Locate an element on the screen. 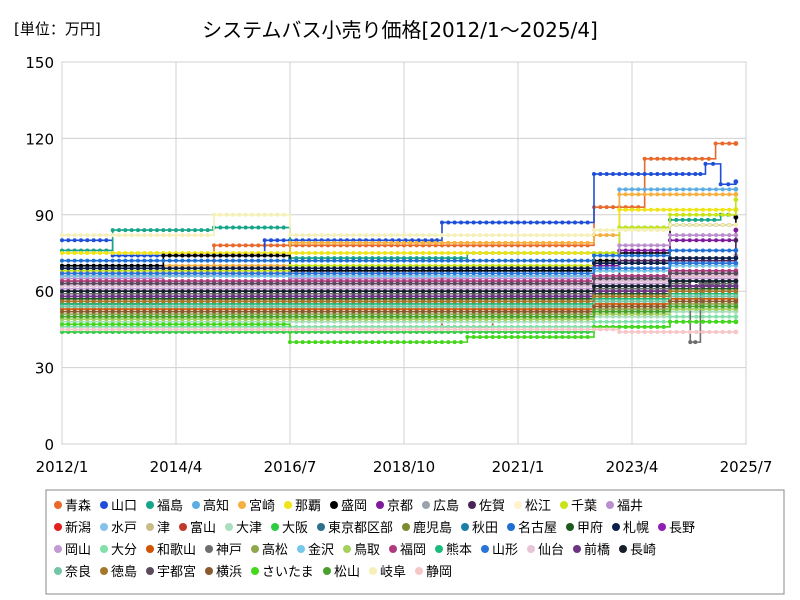 The image size is (800, 600). y-tick-label: 30 is located at coordinates (44, 369).